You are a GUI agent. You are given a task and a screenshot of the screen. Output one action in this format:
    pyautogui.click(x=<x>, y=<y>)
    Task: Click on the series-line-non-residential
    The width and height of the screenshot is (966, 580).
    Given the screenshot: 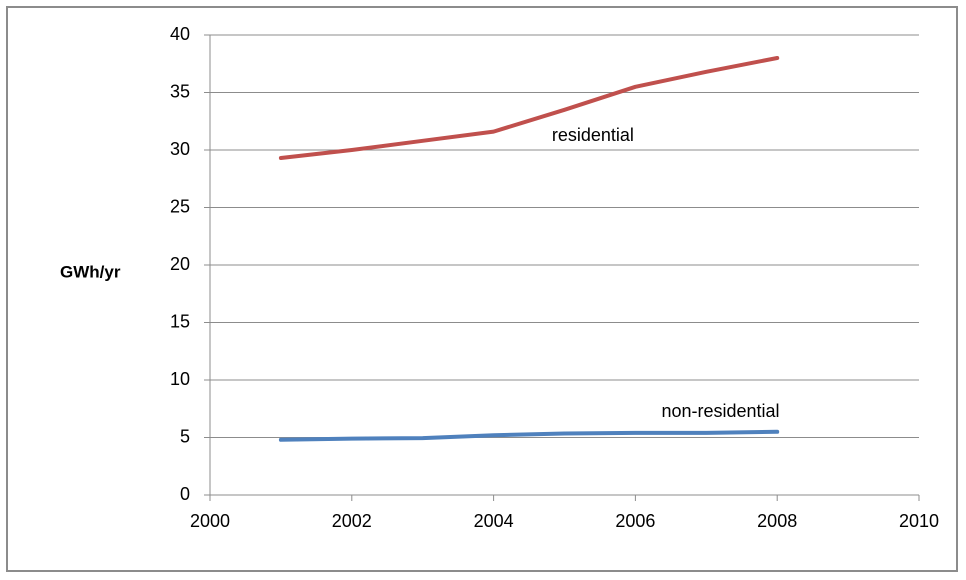 What is the action you would take?
    pyautogui.click(x=529, y=435)
    